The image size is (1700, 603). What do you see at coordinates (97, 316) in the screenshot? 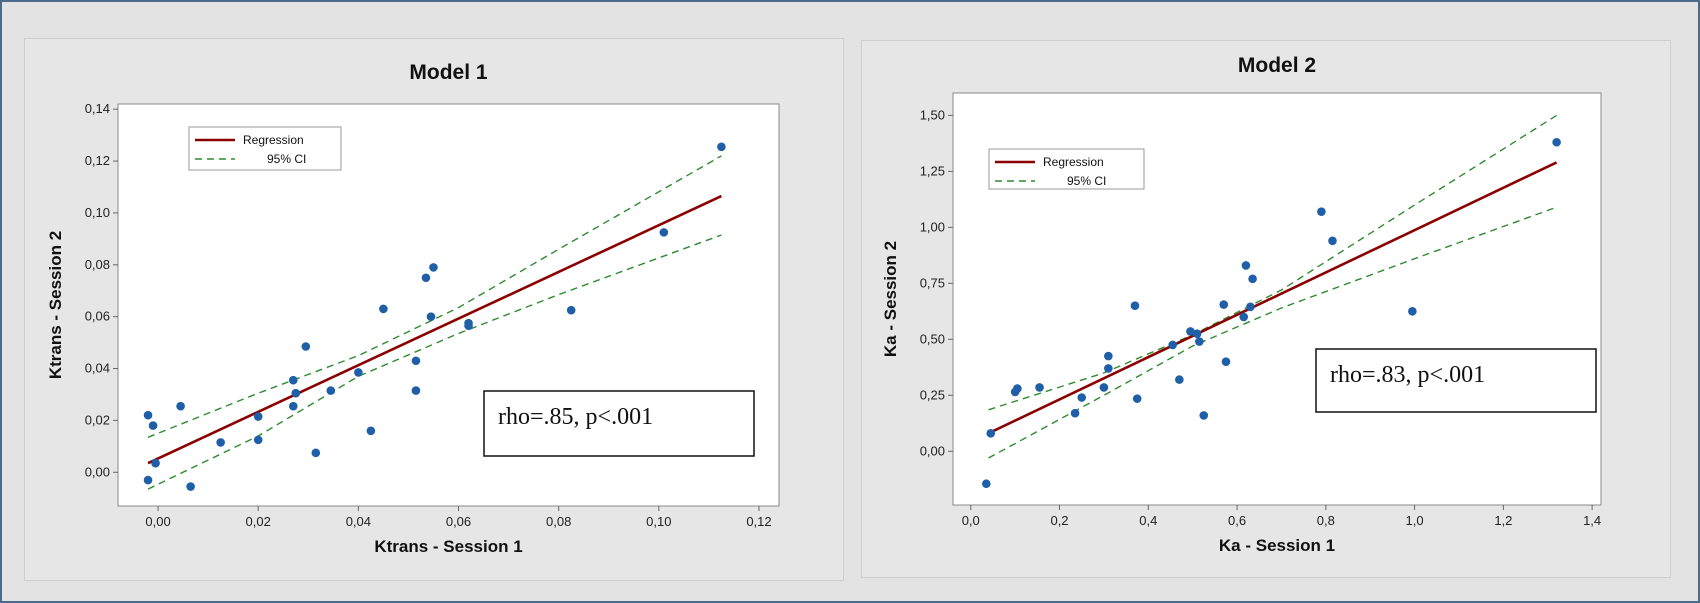
I see `y-tick-label: 0,06` at bounding box center [97, 316].